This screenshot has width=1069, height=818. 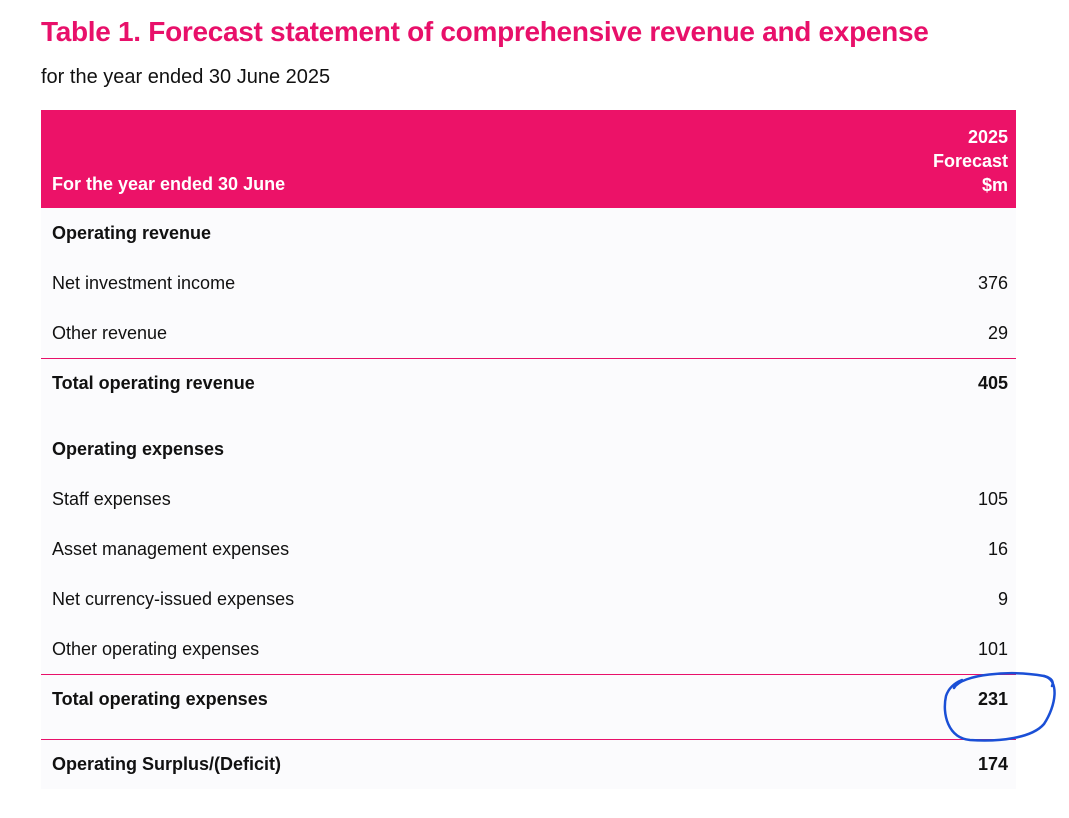 I want to click on row-label: Net investment income, so click(x=144, y=282).